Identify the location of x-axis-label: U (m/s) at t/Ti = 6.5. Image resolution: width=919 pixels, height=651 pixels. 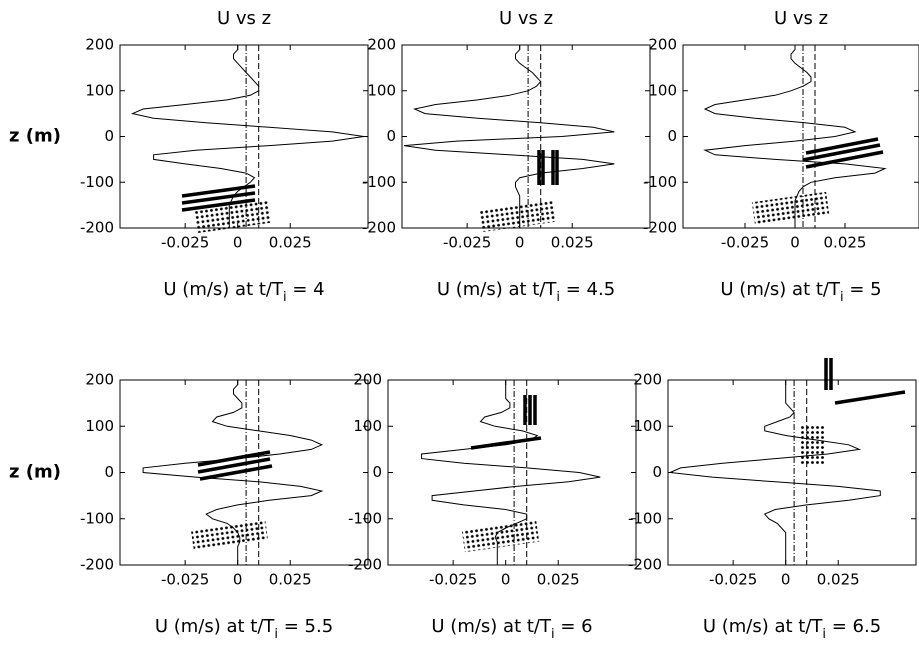
(792, 629).